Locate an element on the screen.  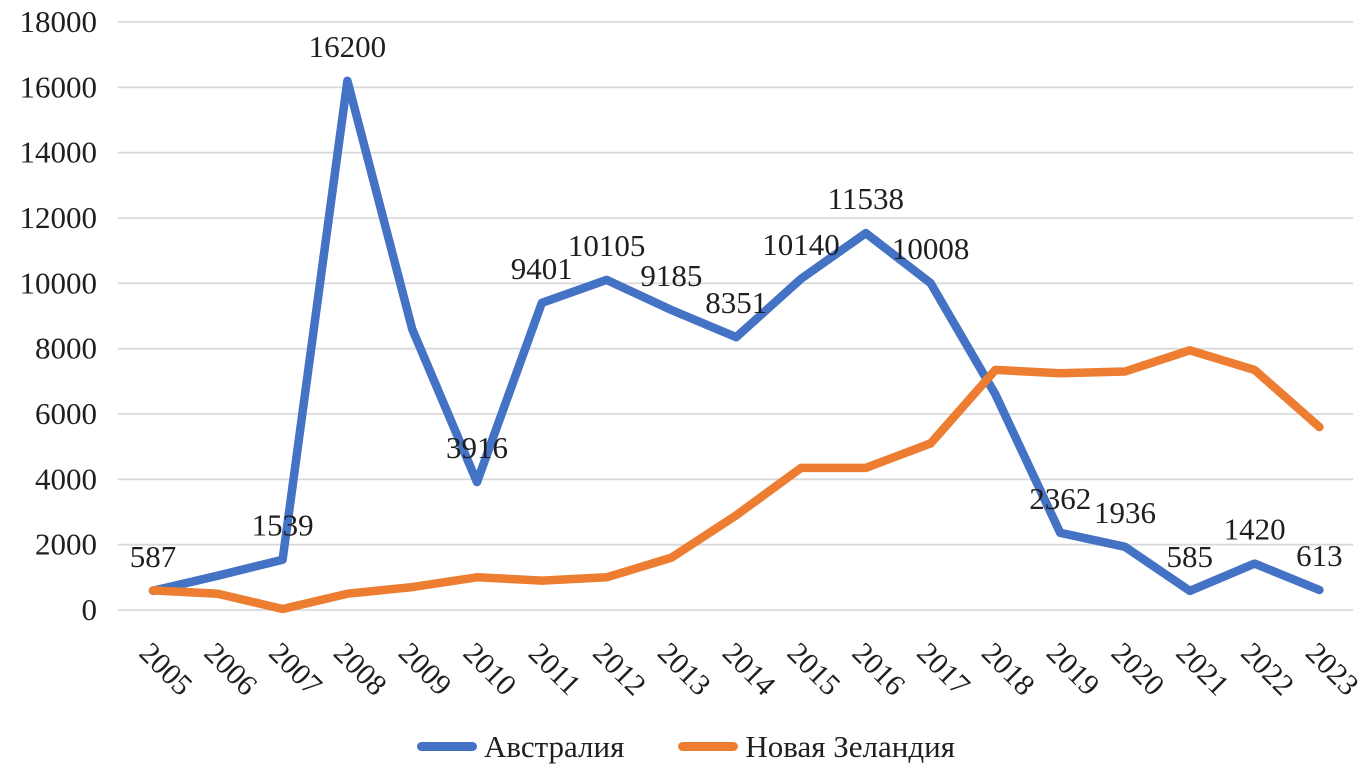
data-label: 3916 is located at coordinates (477, 447).